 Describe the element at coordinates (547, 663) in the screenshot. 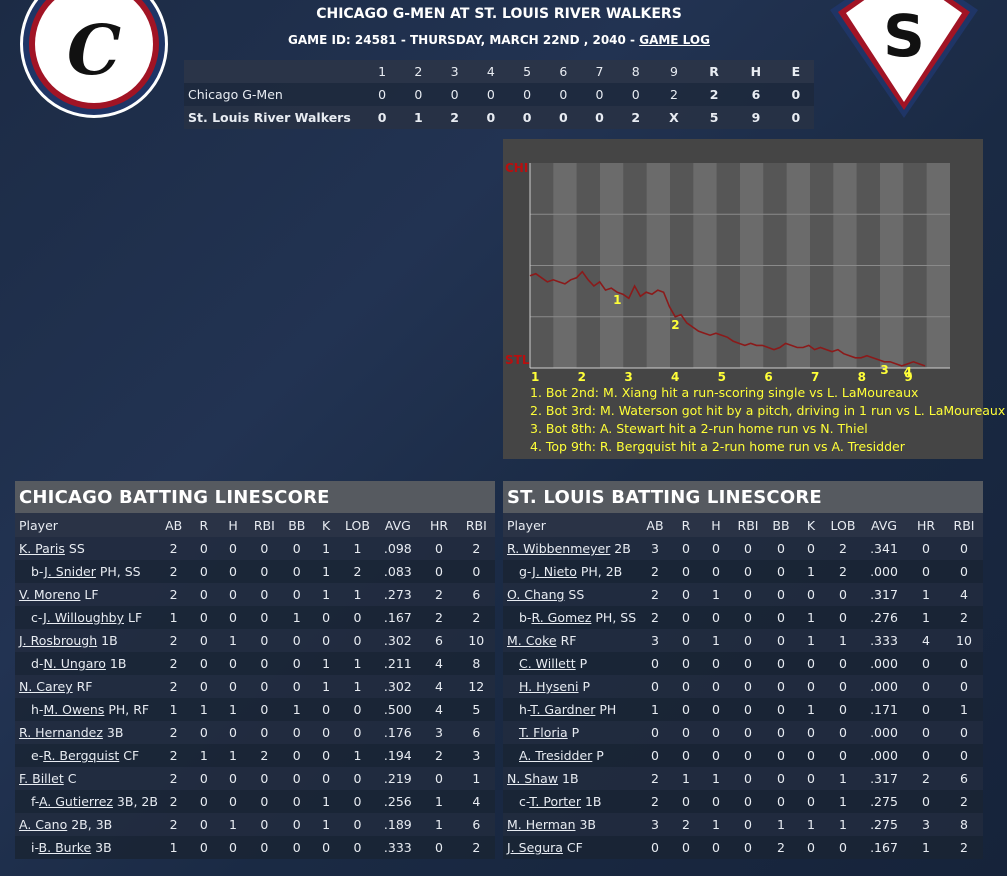

I see `player-name-link: C. Willett` at that location.